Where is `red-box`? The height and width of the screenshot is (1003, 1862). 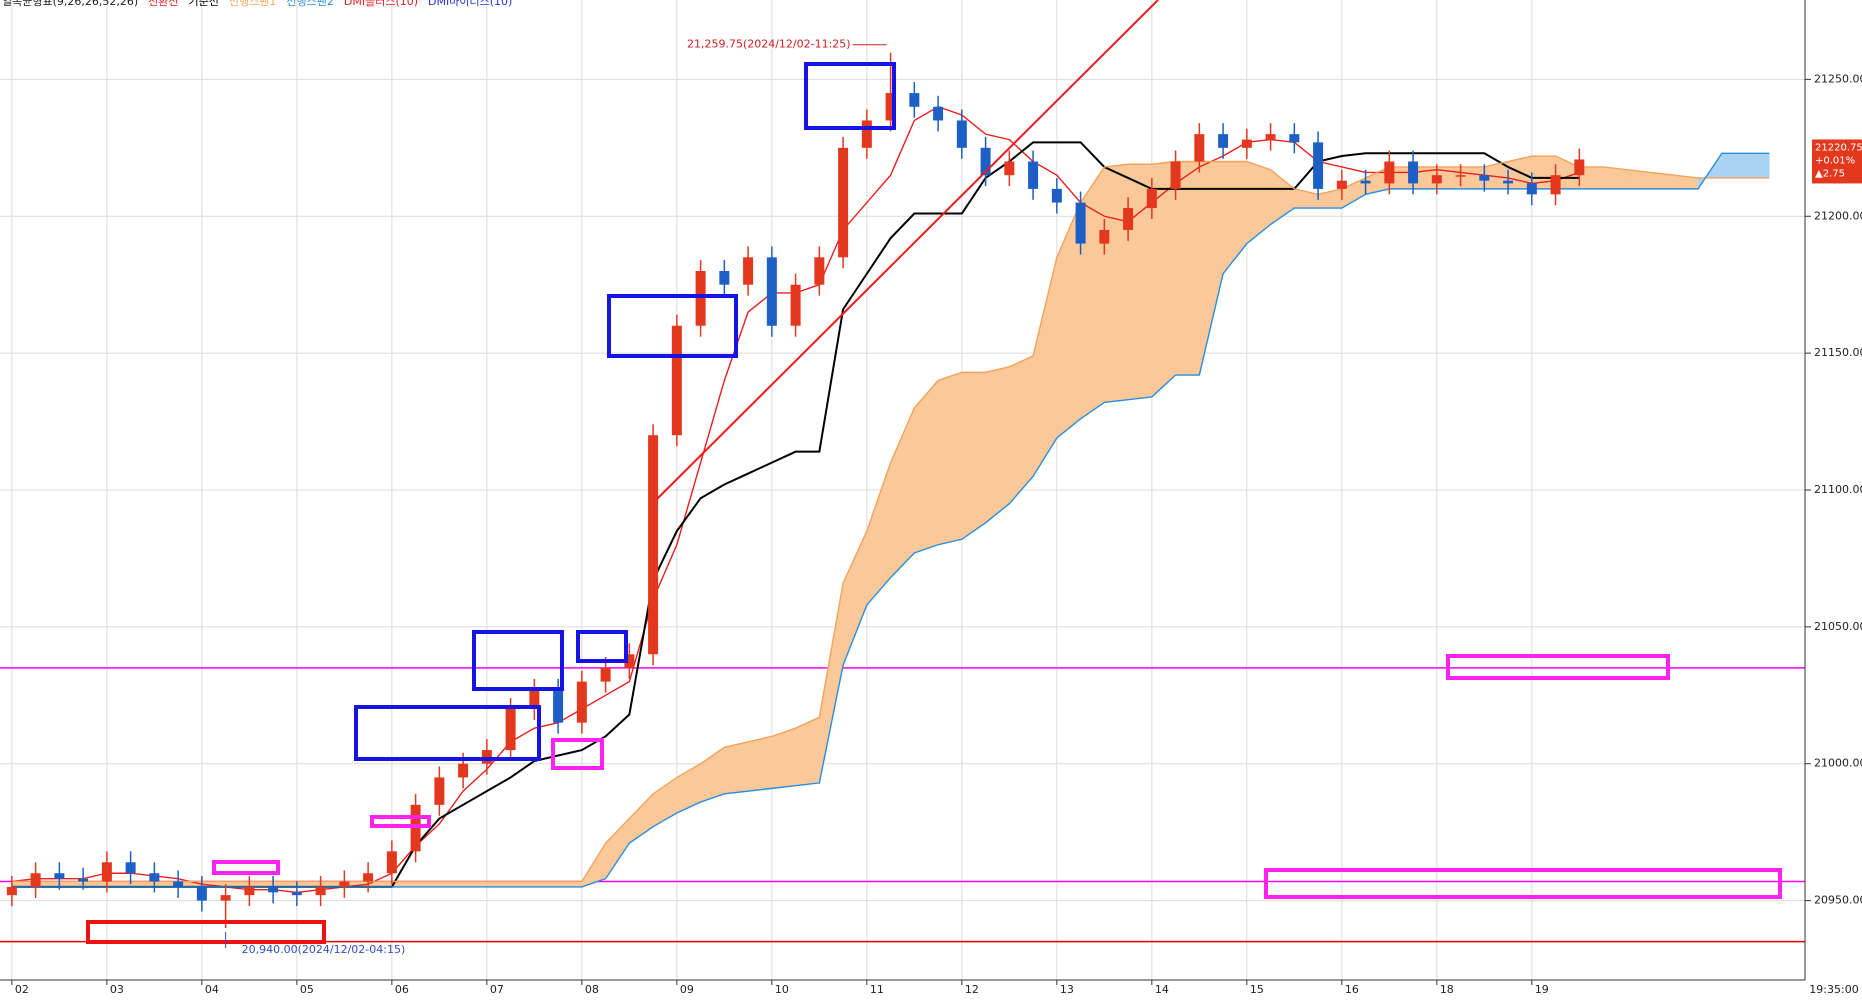
red-box is located at coordinates (206, 932).